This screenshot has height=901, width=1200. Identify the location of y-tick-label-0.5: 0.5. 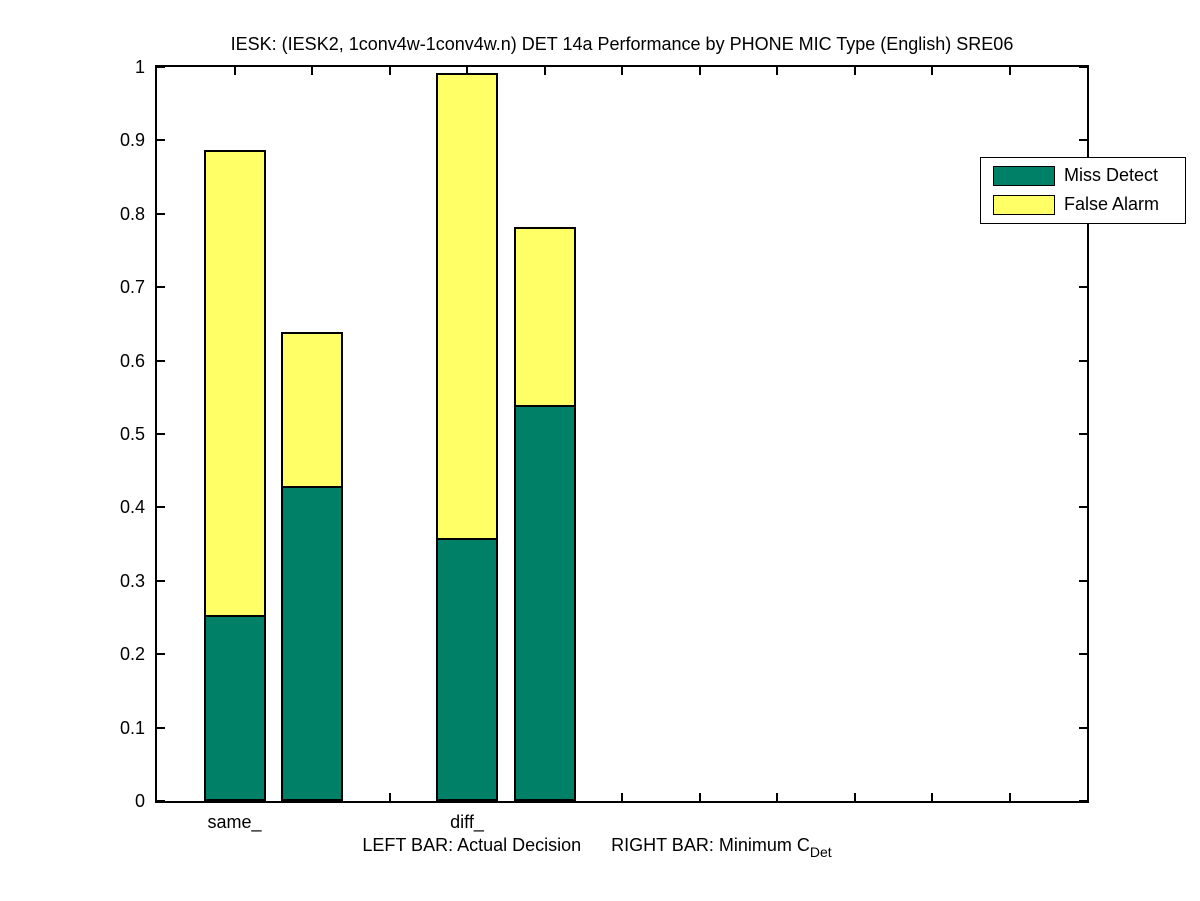
(132, 434).